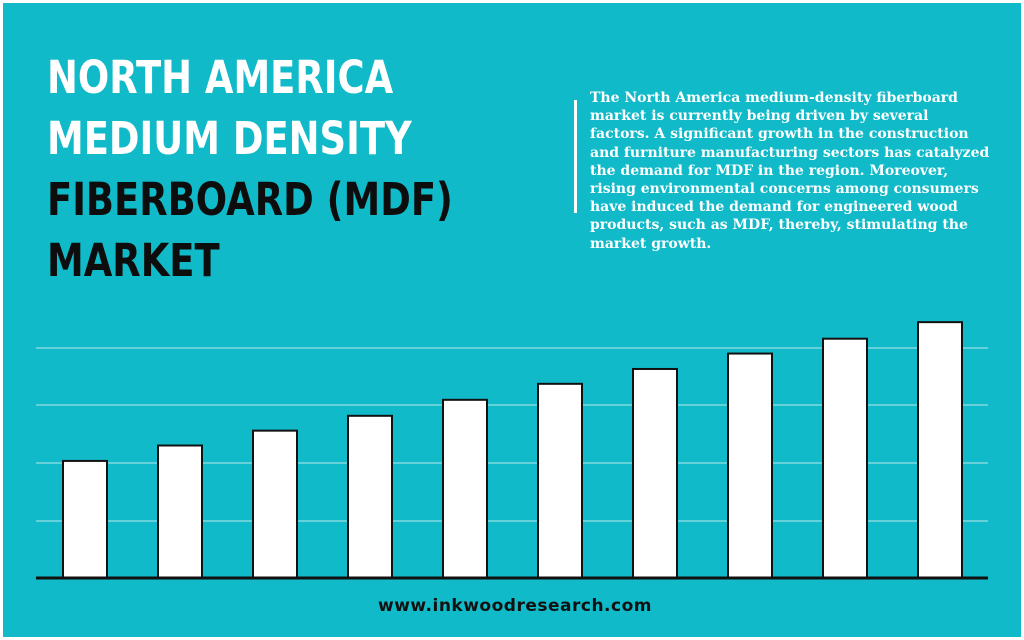 Image resolution: width=1024 pixels, height=640 pixels. What do you see at coordinates (575, 156) in the screenshot?
I see `description-divider` at bounding box center [575, 156].